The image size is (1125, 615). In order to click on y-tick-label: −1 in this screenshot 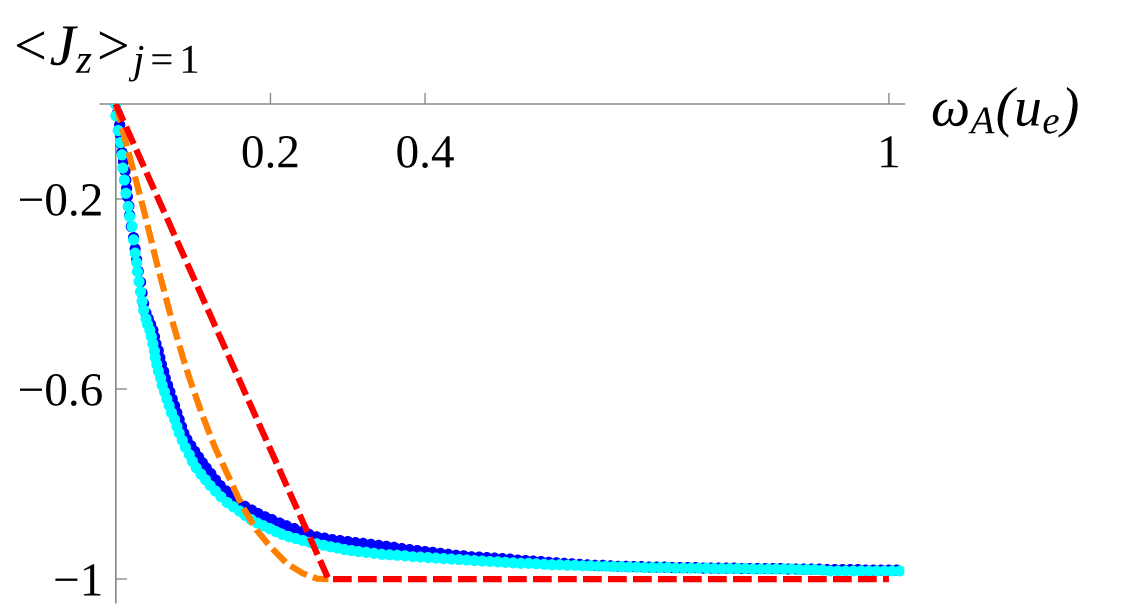, I will do `click(78, 580)`.